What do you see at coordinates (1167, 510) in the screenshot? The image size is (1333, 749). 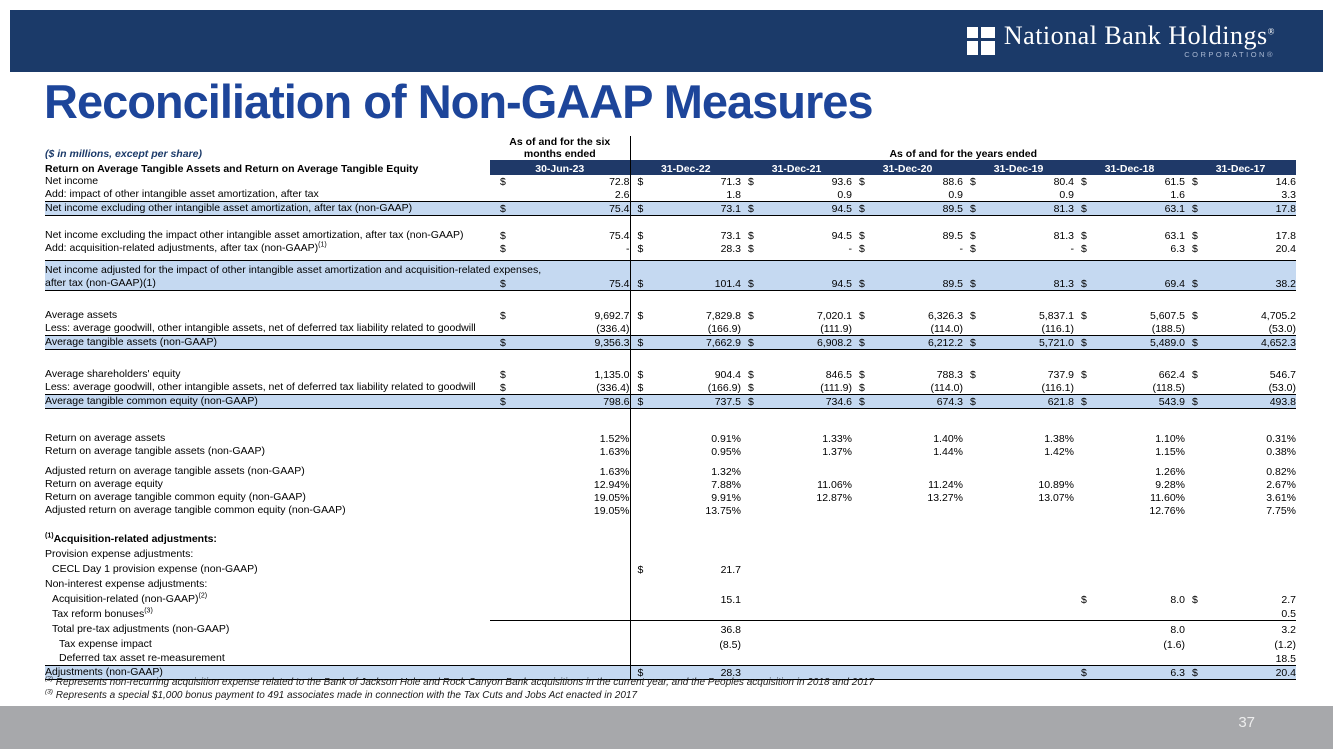 I see `cell: 12.76%` at bounding box center [1167, 510].